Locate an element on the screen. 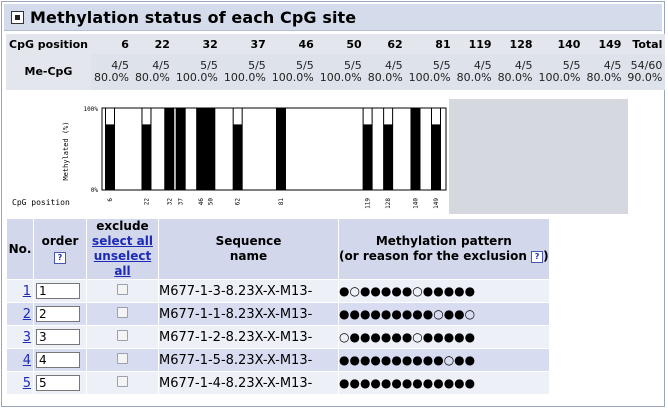  chart-tick-label: 119 is located at coordinates (368, 203).